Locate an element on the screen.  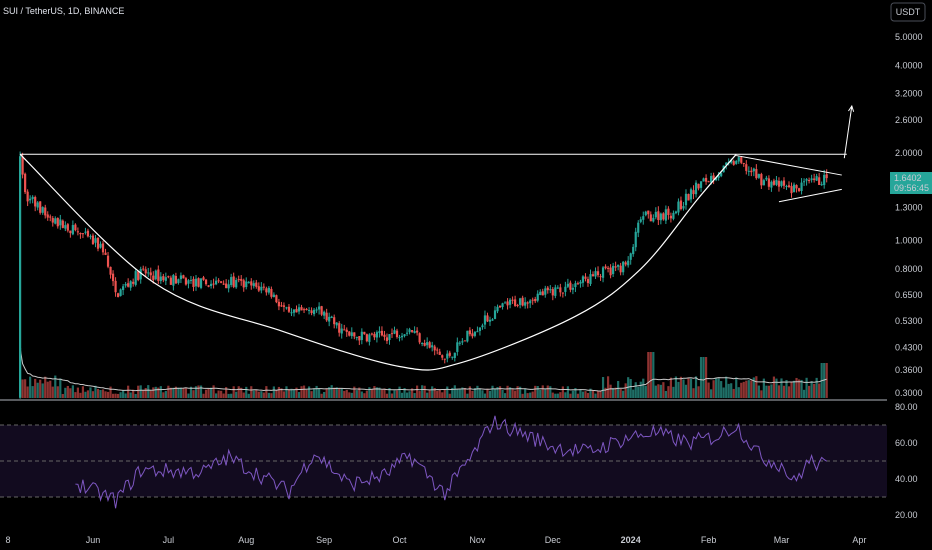
currency-button: USDT is located at coordinates (908, 12).